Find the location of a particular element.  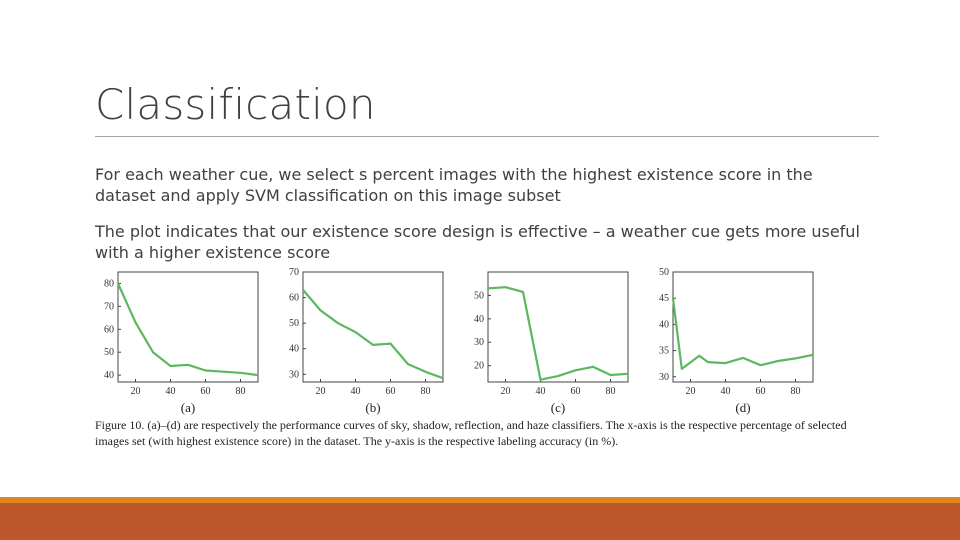

plot-b-series-line is located at coordinates (373, 334).